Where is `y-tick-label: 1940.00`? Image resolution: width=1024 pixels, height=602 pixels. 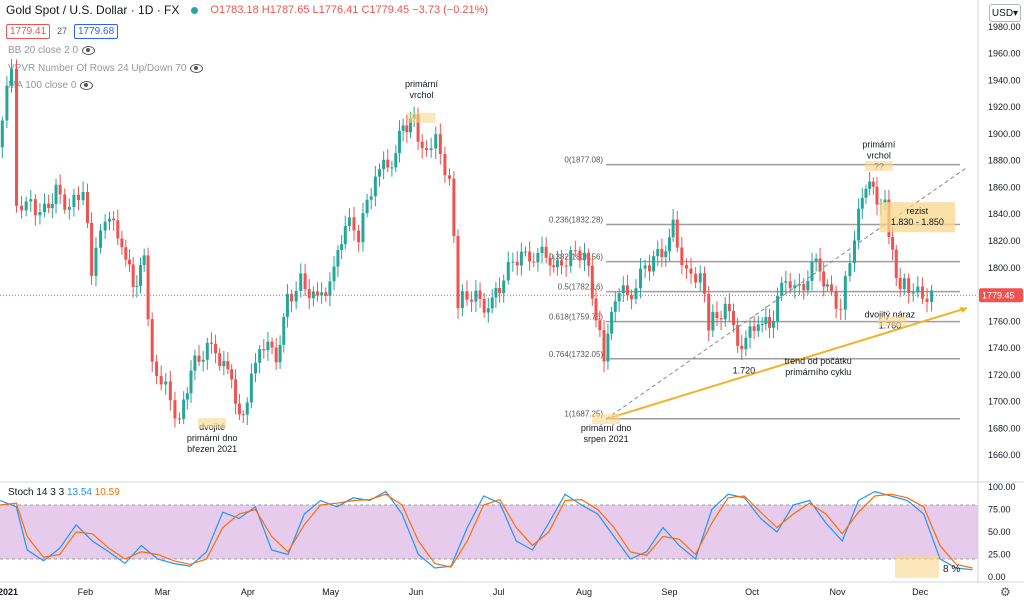
y-tick-label: 1940.00 is located at coordinates (1004, 80).